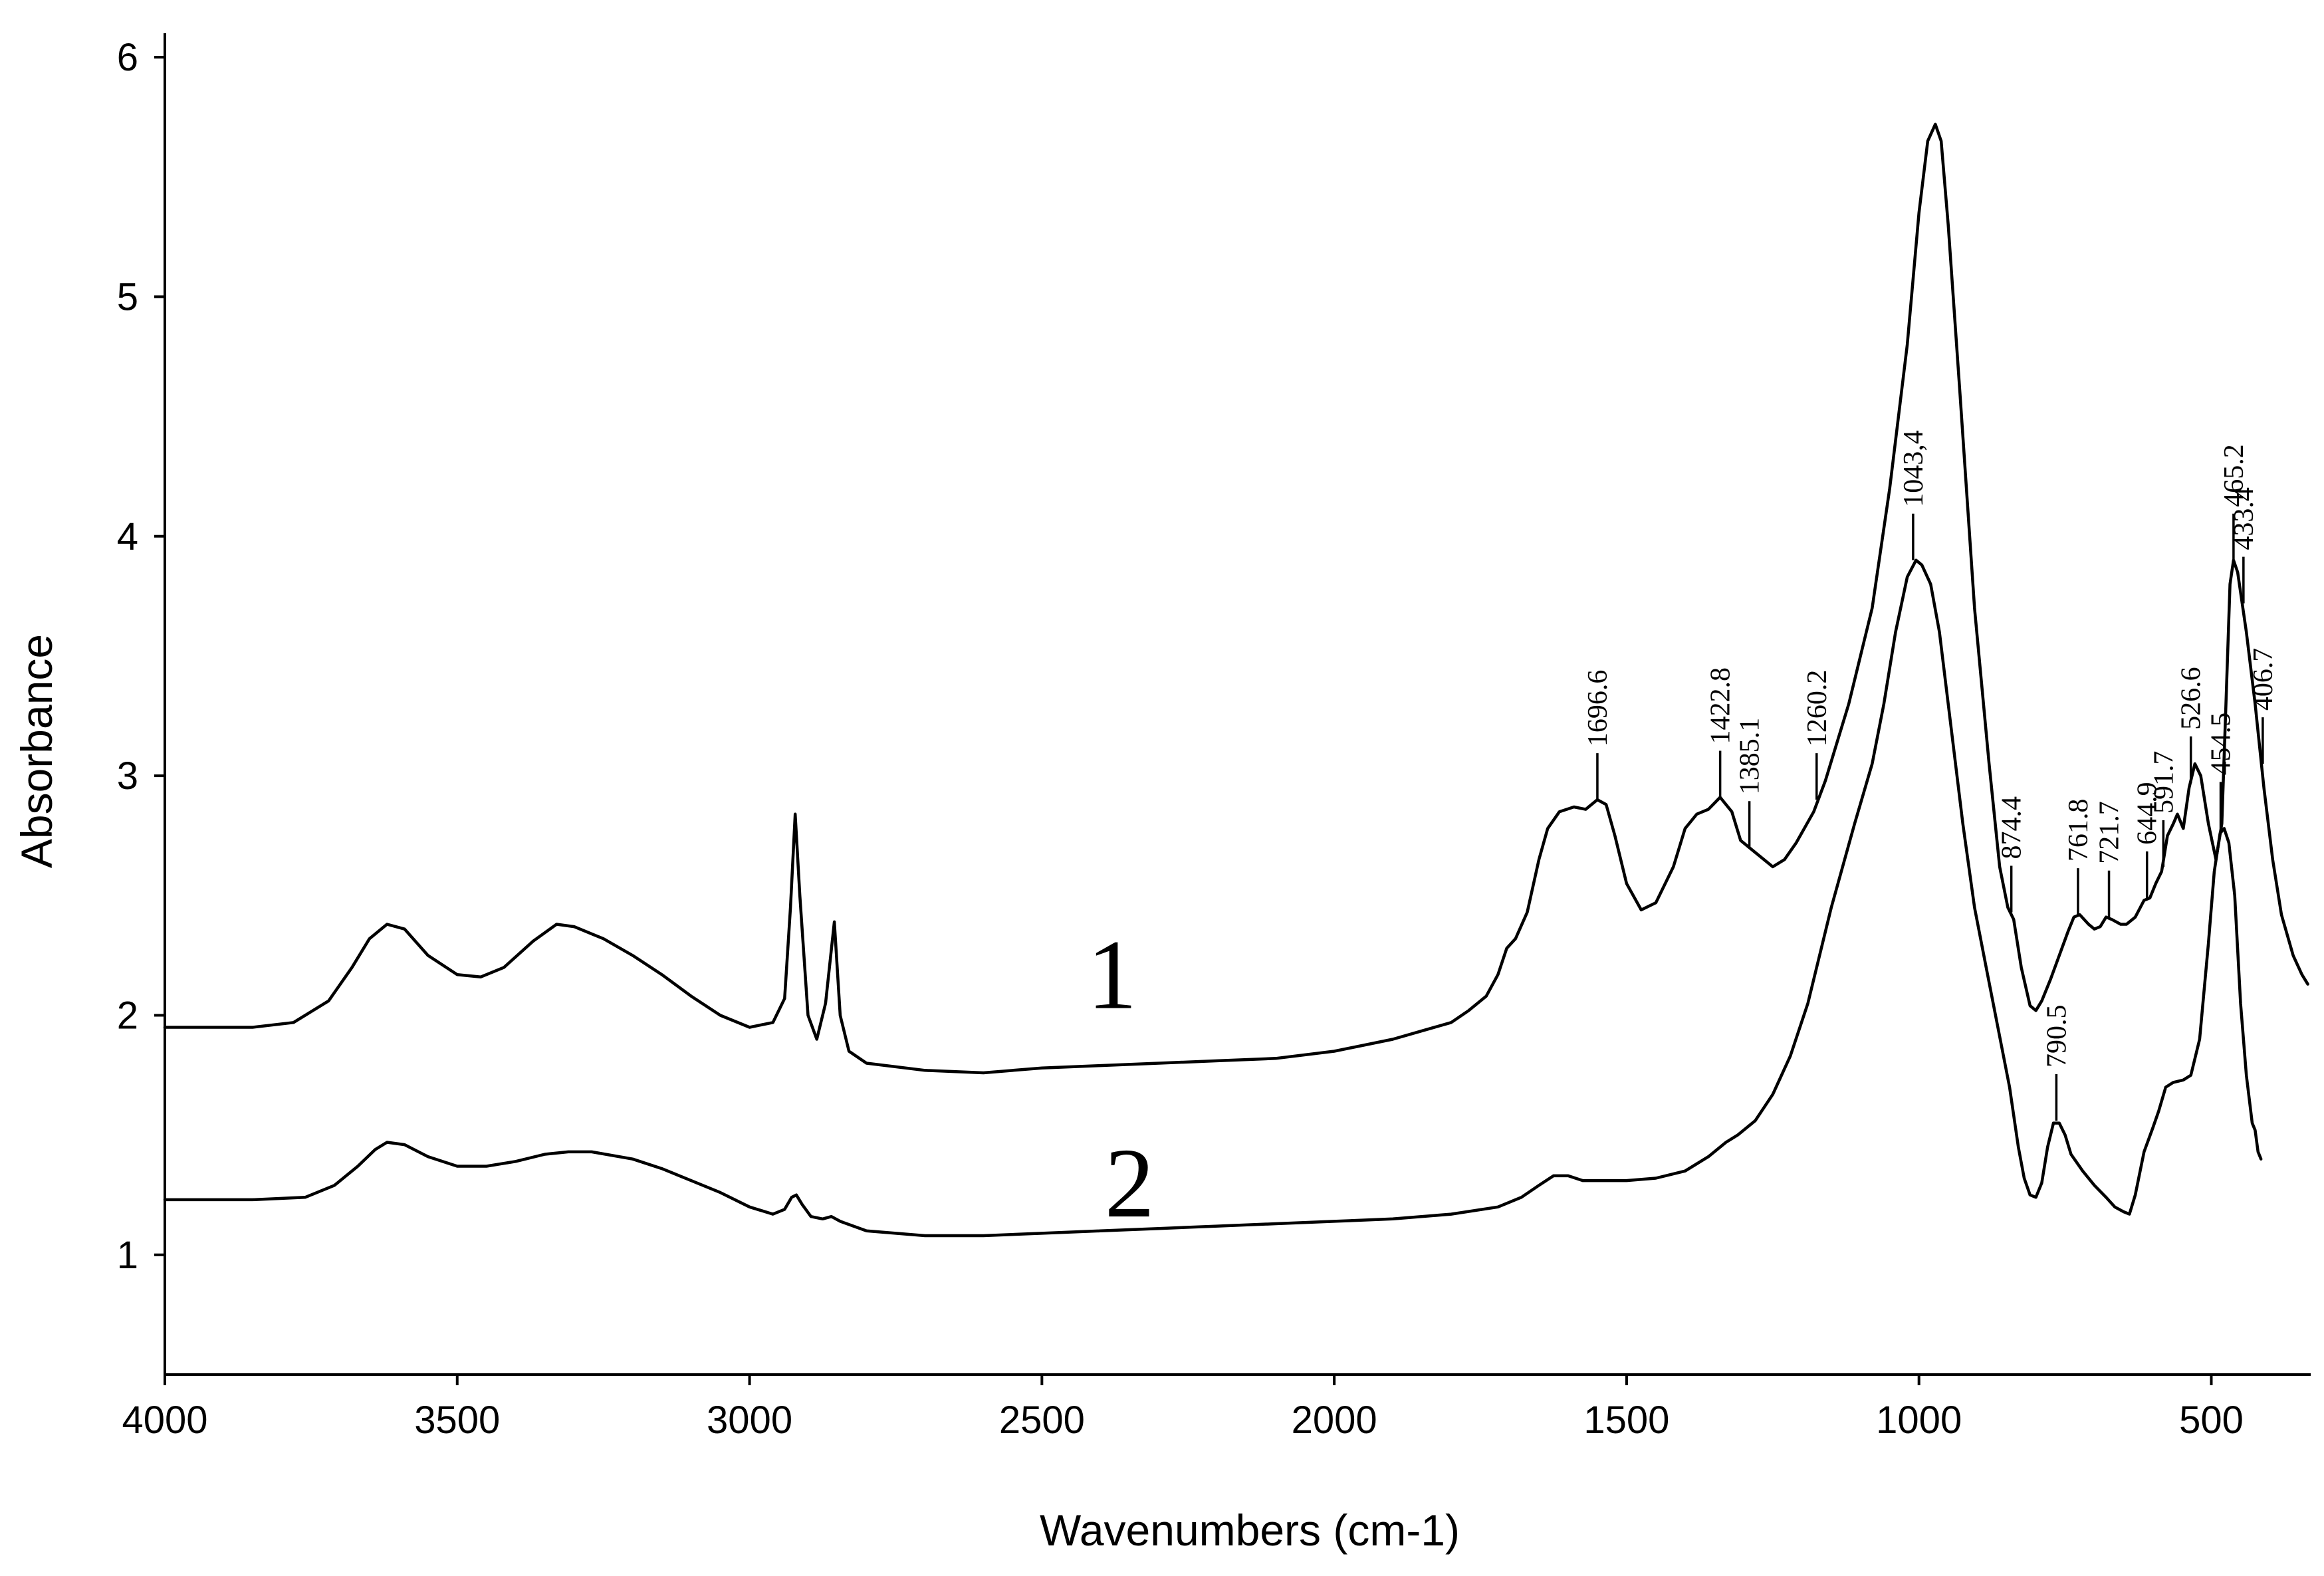  Describe the element at coordinates (1919, 1420) in the screenshot. I see `x-tick-label: 1000` at that location.